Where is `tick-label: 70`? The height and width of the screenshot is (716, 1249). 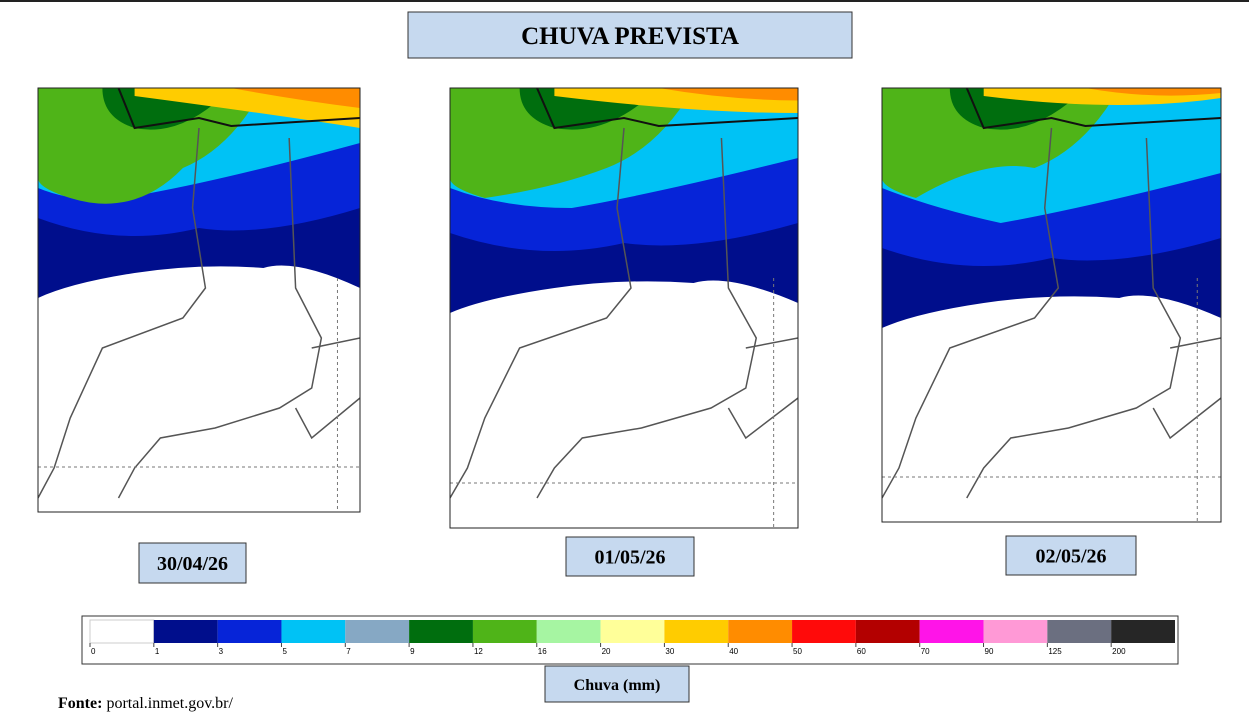
tick-label: 70 is located at coordinates (925, 651).